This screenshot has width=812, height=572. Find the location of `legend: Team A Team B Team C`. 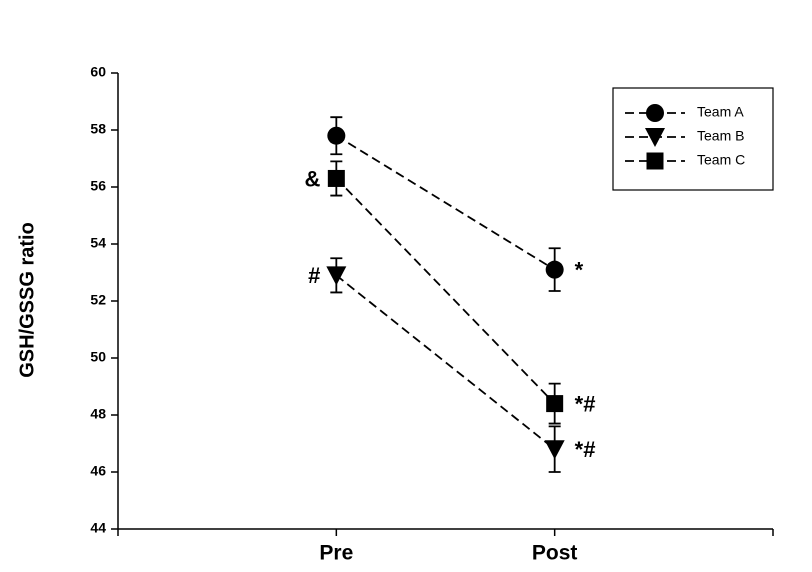

legend: Team A Team B Team C is located at coordinates (693, 139).